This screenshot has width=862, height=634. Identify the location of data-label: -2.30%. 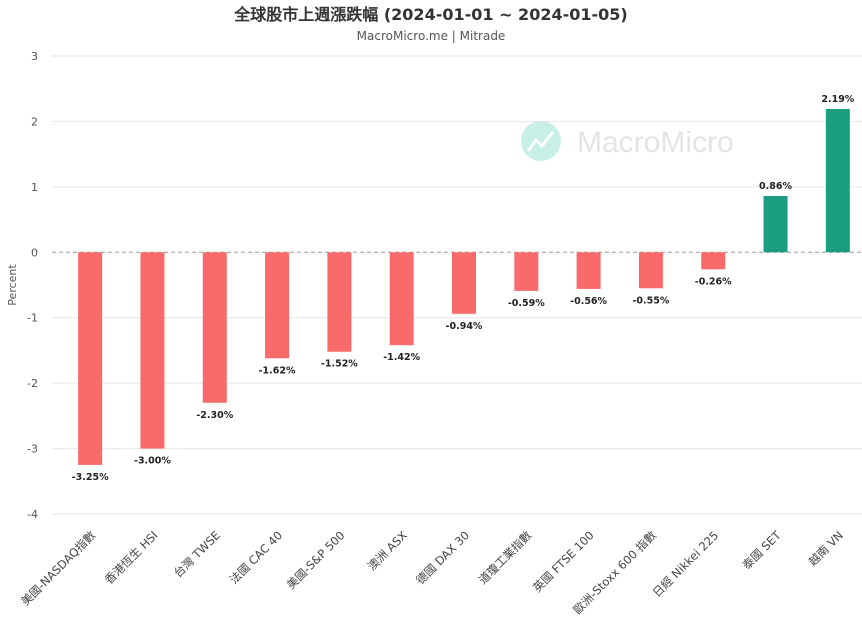
(214, 415).